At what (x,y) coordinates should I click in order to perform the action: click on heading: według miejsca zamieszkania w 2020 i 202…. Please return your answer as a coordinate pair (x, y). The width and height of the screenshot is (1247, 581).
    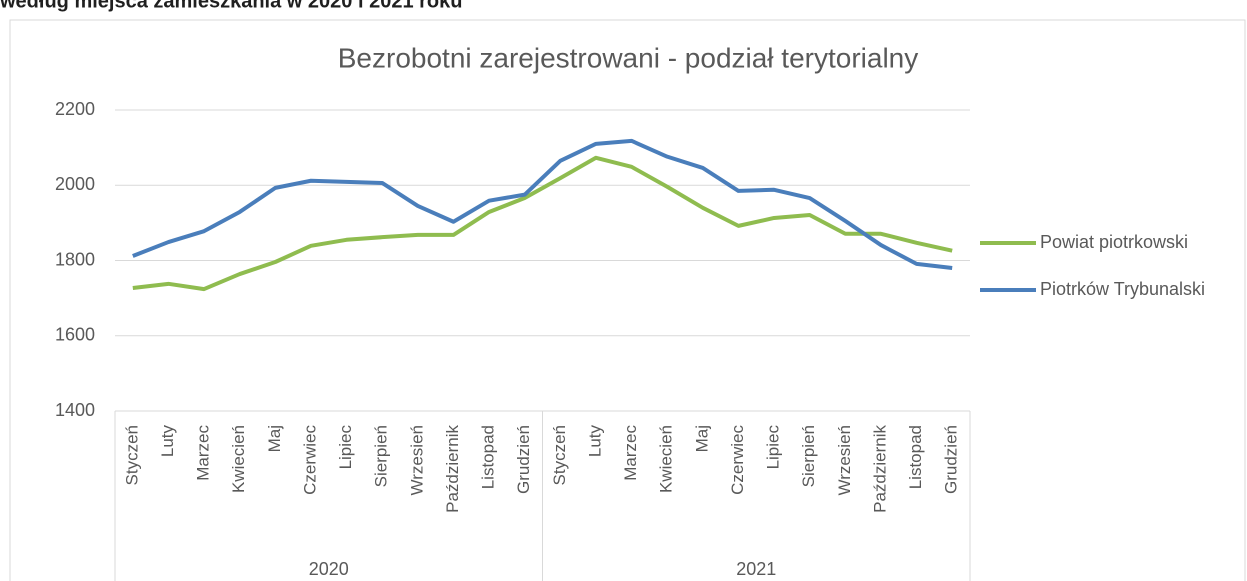
    Looking at the image, I should click on (231, 6).